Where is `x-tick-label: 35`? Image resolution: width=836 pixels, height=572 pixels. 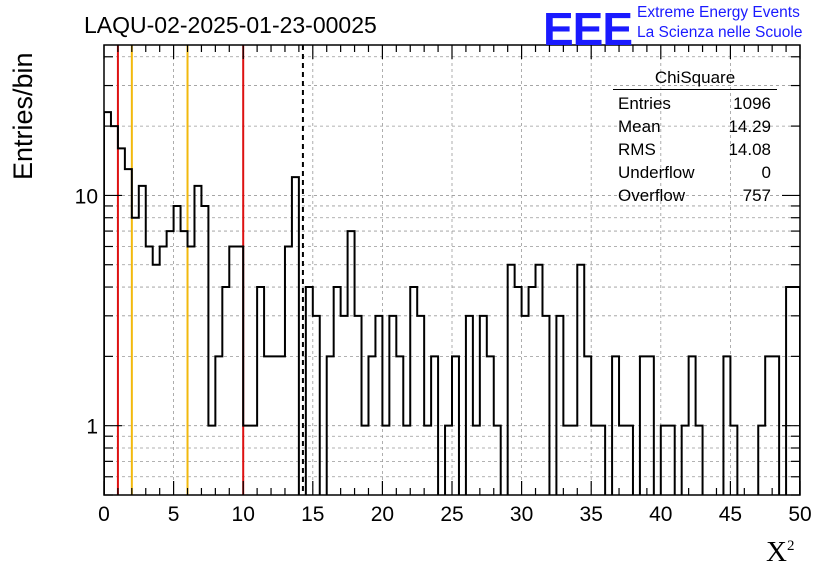 x-tick-label: 35 is located at coordinates (591, 514).